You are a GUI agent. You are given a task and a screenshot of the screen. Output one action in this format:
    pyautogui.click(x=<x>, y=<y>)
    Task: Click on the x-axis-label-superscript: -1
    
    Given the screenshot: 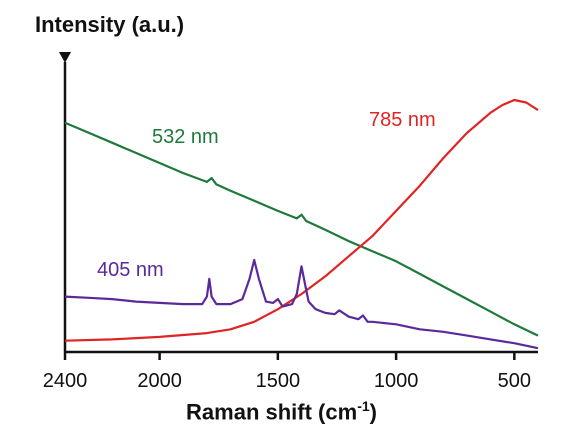 What is the action you would take?
    pyautogui.click(x=363, y=406)
    